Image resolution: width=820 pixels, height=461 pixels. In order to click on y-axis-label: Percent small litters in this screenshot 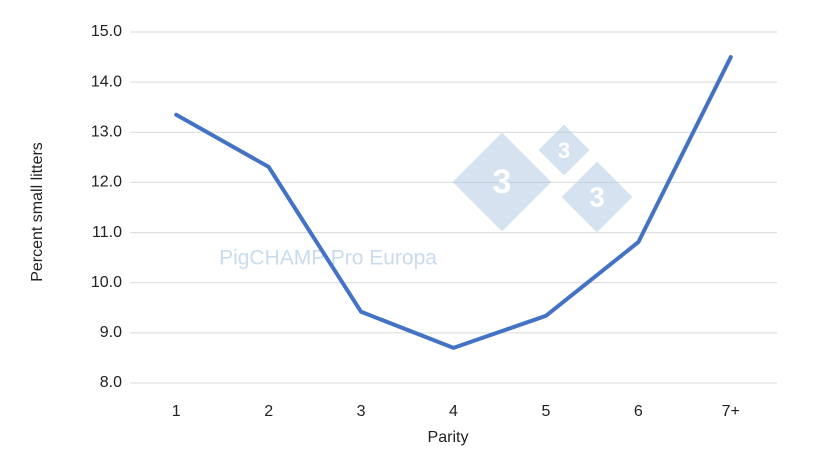, I will do `click(37, 212)`.